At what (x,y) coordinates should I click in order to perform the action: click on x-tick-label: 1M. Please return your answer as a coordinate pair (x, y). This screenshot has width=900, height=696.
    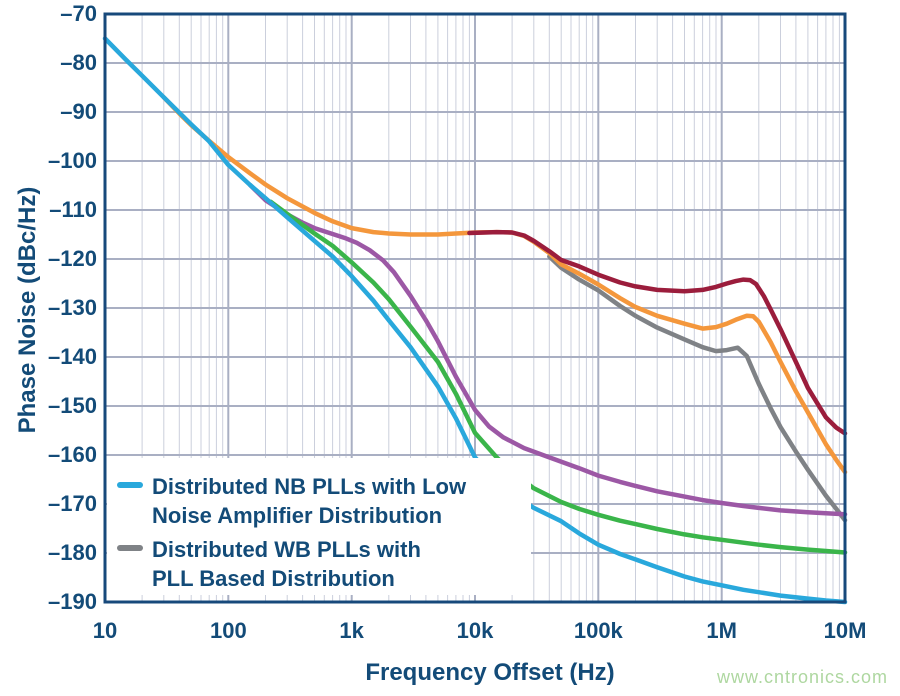
    Looking at the image, I should click on (721, 630).